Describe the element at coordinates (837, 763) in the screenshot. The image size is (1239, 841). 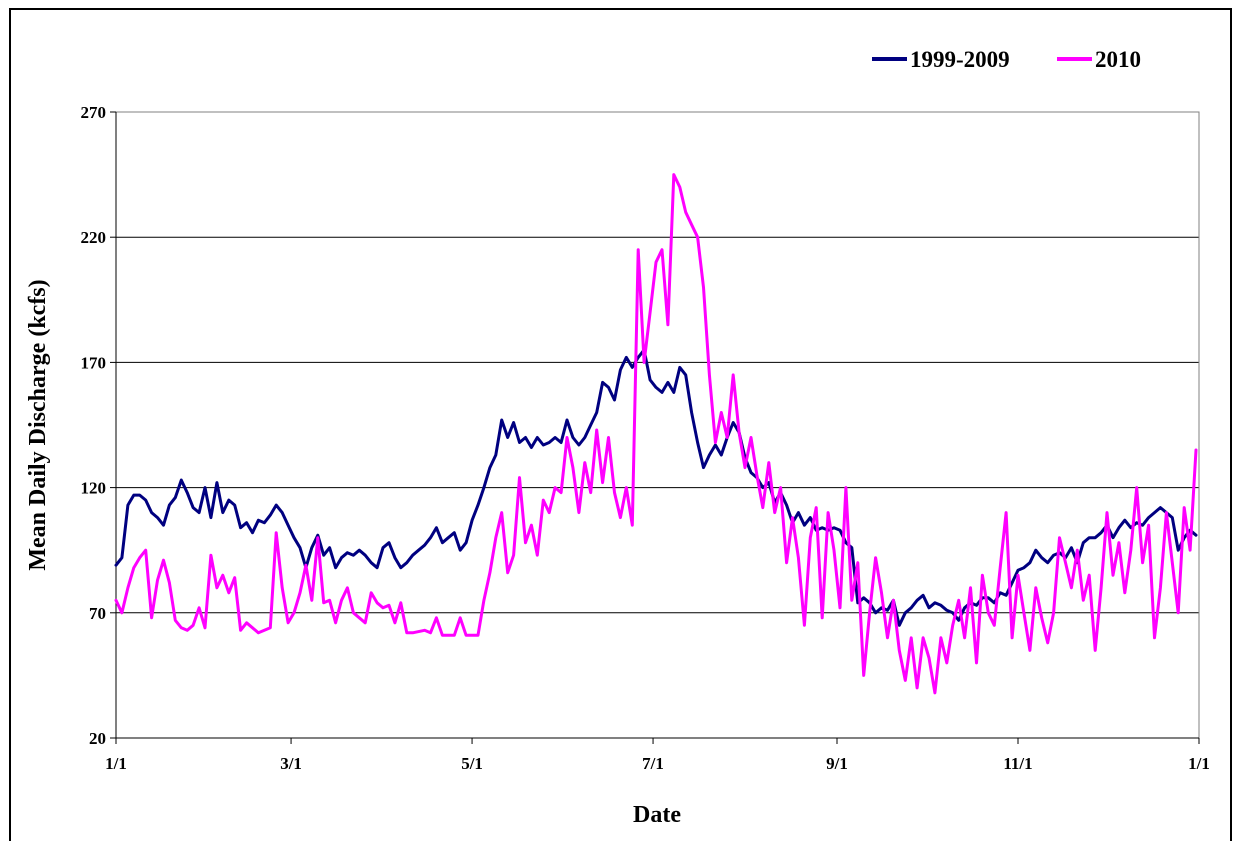
I see `x-tick-label-4: 9/1` at that location.